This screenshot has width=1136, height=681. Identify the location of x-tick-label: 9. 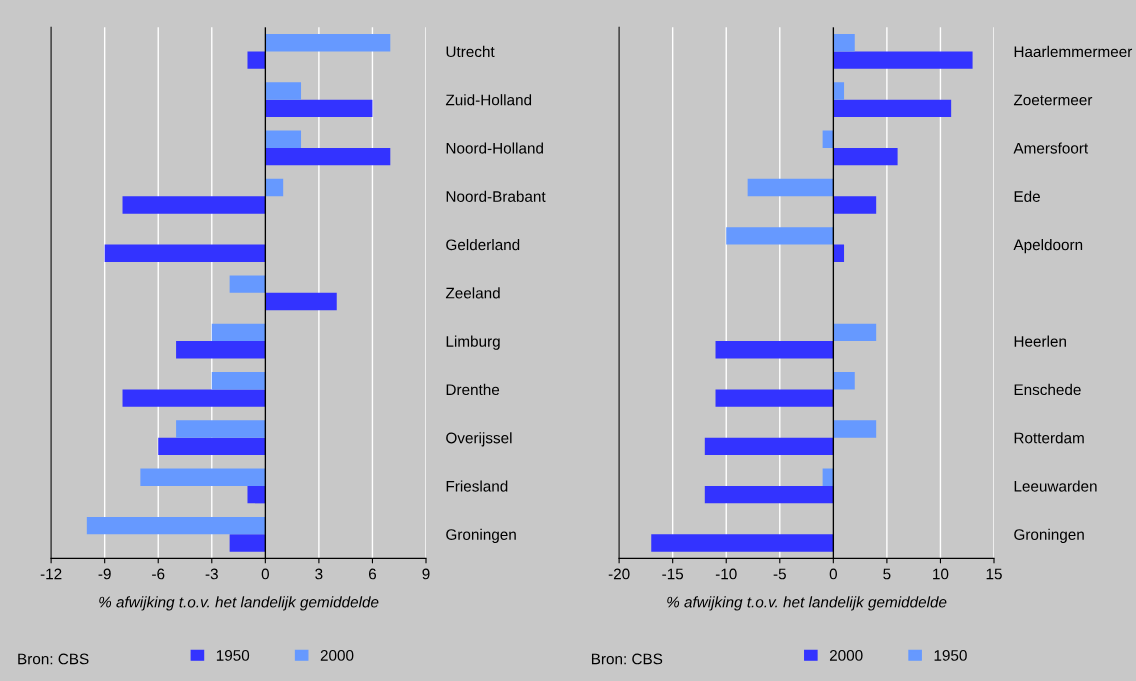
(426, 574).